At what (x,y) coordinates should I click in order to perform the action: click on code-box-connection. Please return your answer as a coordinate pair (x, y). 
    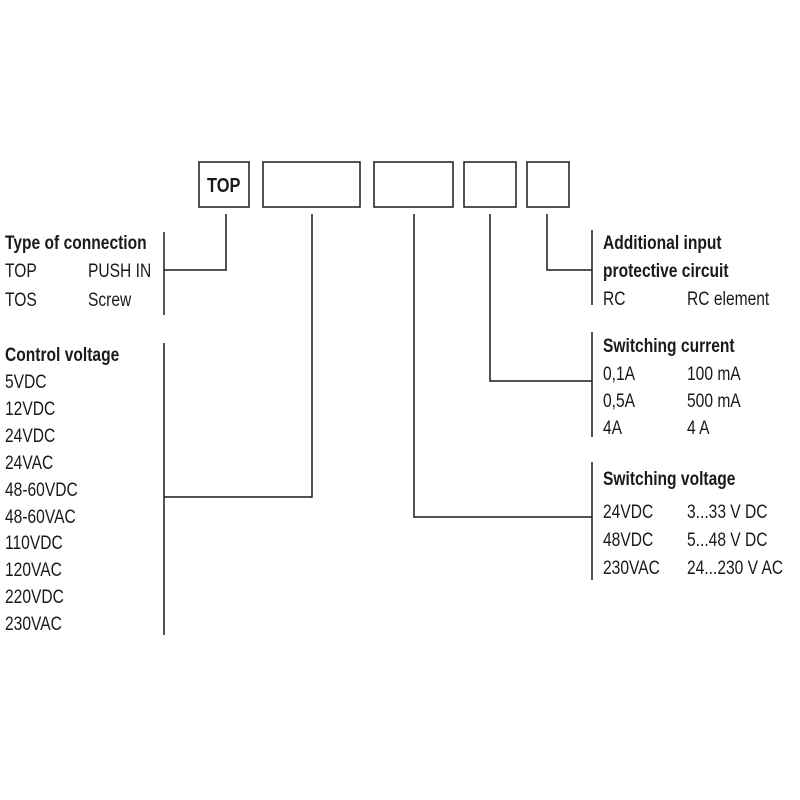
    Looking at the image, I should click on (224, 184).